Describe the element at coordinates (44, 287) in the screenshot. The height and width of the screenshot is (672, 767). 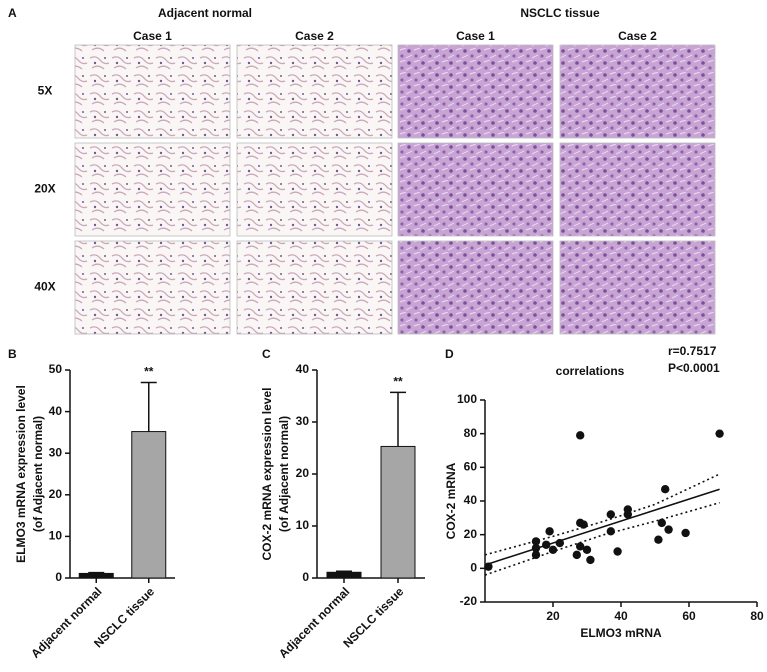
I see `row-label: 40X` at that location.